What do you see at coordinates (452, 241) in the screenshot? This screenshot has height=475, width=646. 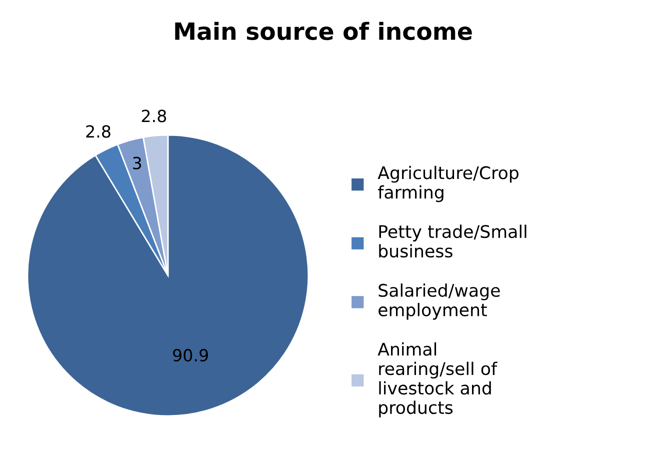 I see `legend-label: Petty trade/Small business` at bounding box center [452, 241].